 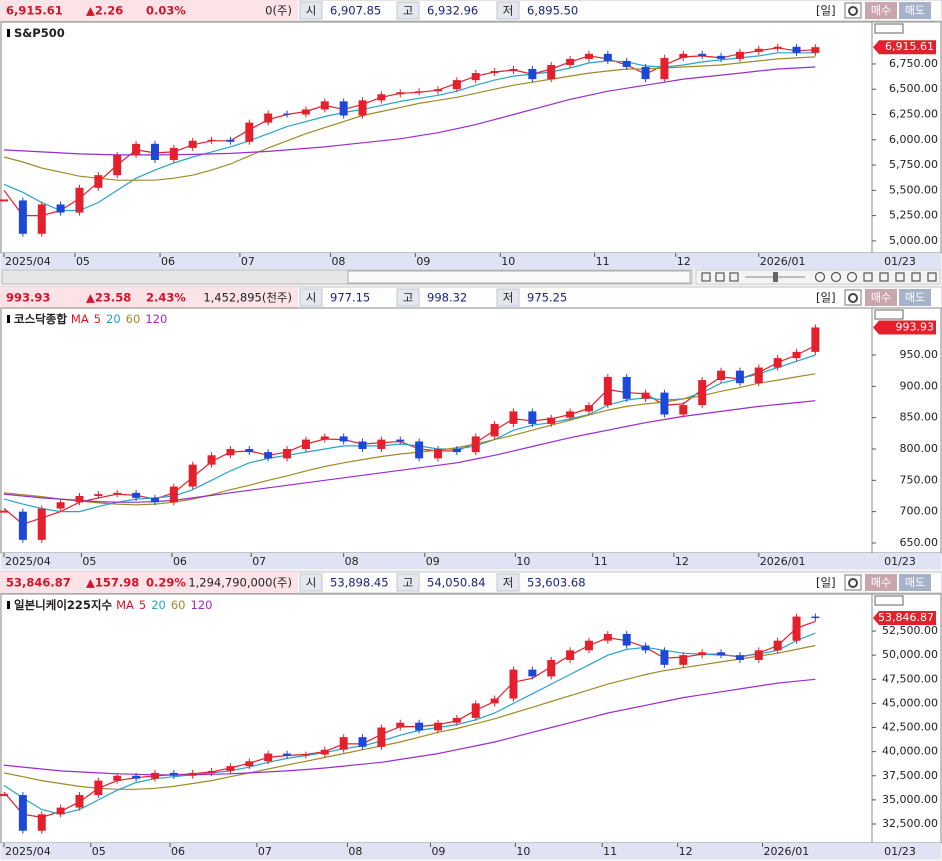 I want to click on price-change: ▲2.26, so click(x=104, y=11).